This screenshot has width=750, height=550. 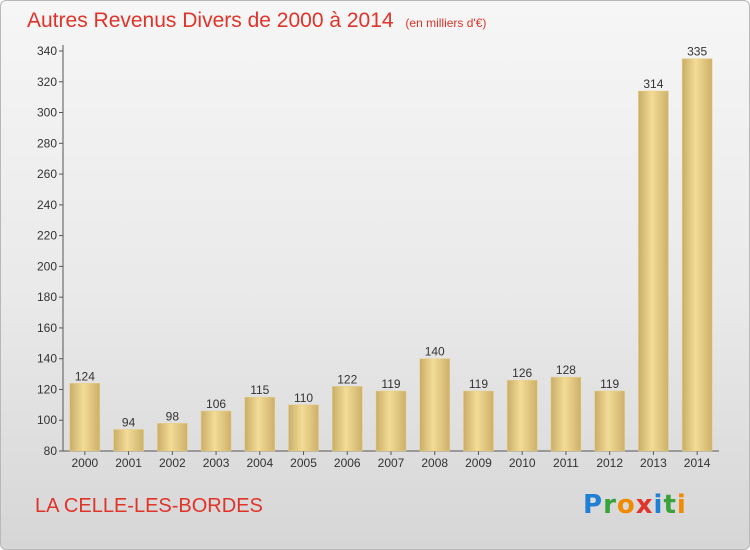 I want to click on y-tick-label: 300, so click(x=47, y=113).